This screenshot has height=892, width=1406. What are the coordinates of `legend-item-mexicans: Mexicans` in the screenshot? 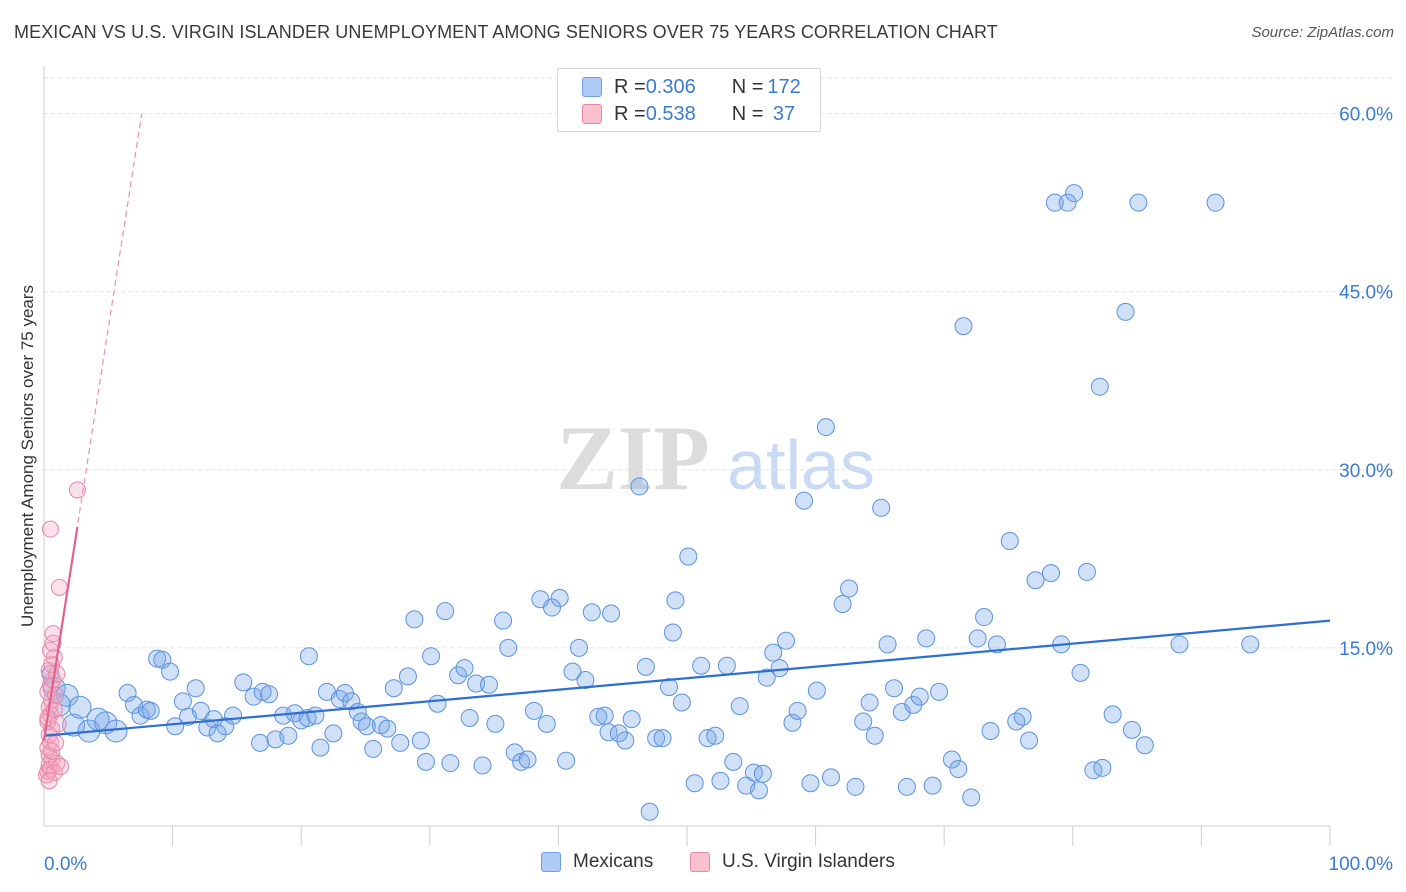 It's located at (597, 862).